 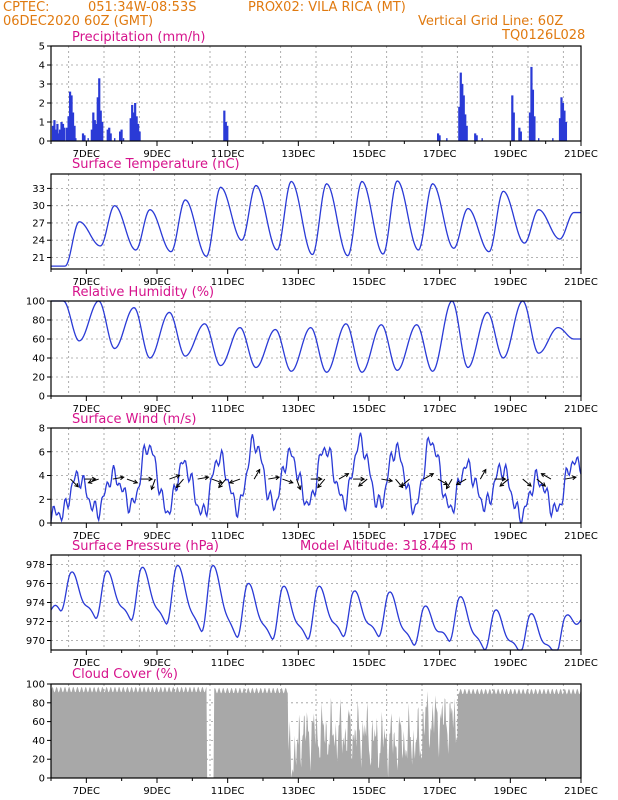 I want to click on panel2-xtick-label-3: 13DEC, so click(x=298, y=409).